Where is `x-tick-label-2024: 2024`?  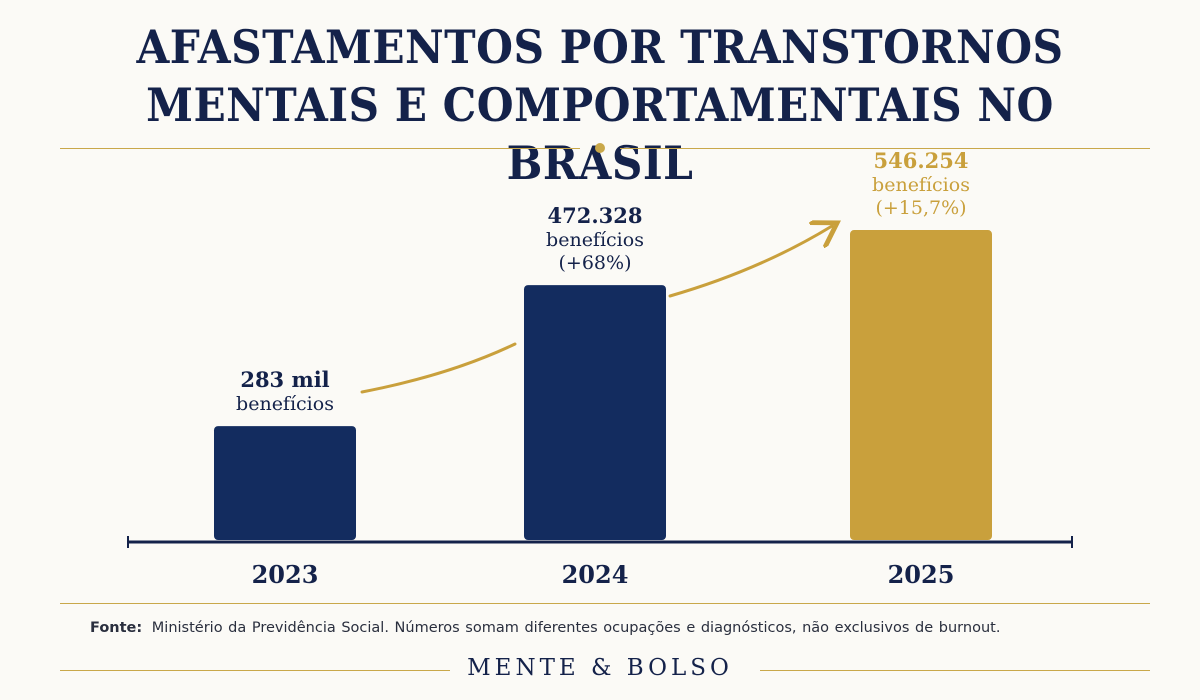 x-tick-label-2024: 2024 is located at coordinates (595, 574).